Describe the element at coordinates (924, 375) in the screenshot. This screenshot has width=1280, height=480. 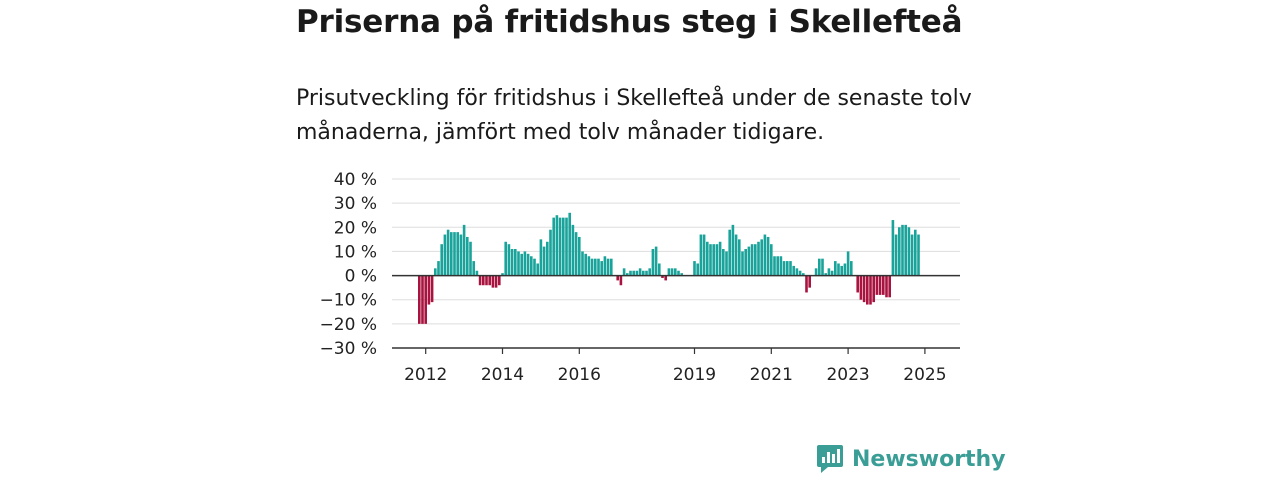
I see `x-tick-label: 2025` at that location.